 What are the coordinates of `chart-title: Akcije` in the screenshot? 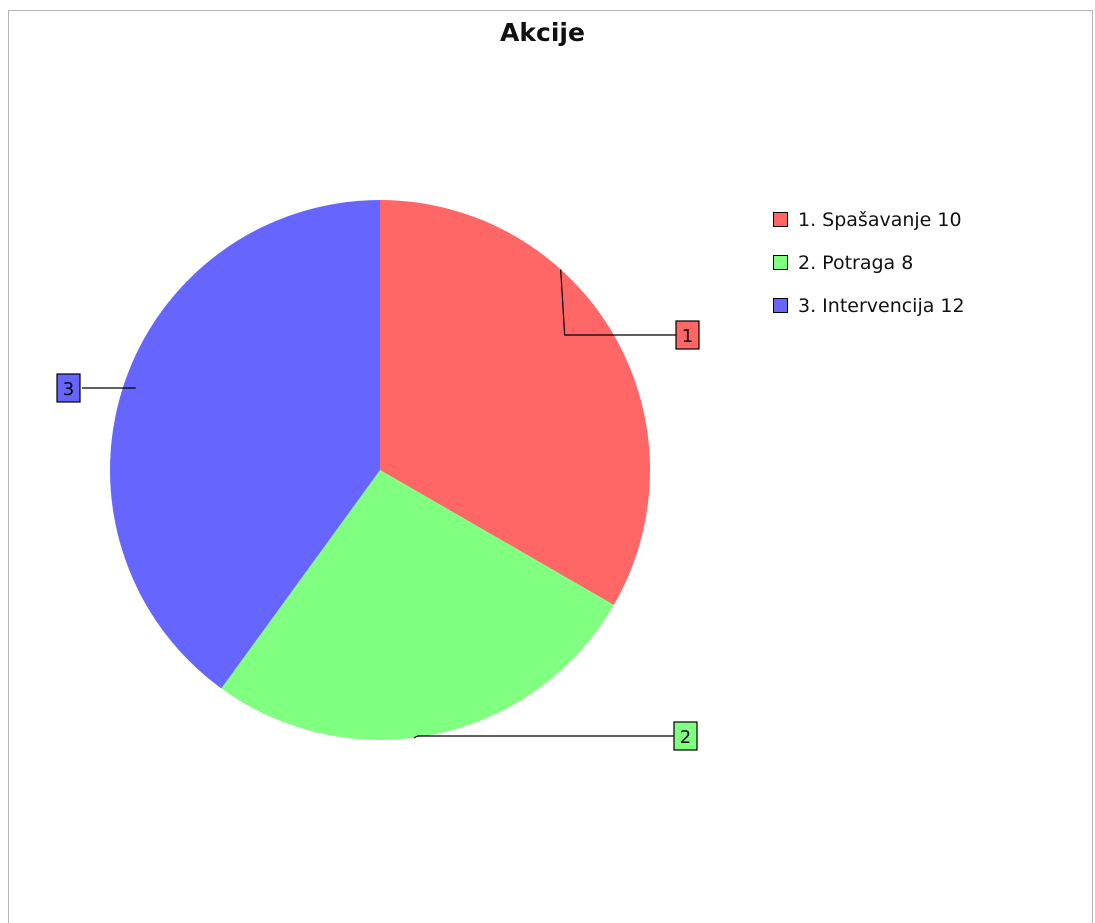 It's located at (542, 32).